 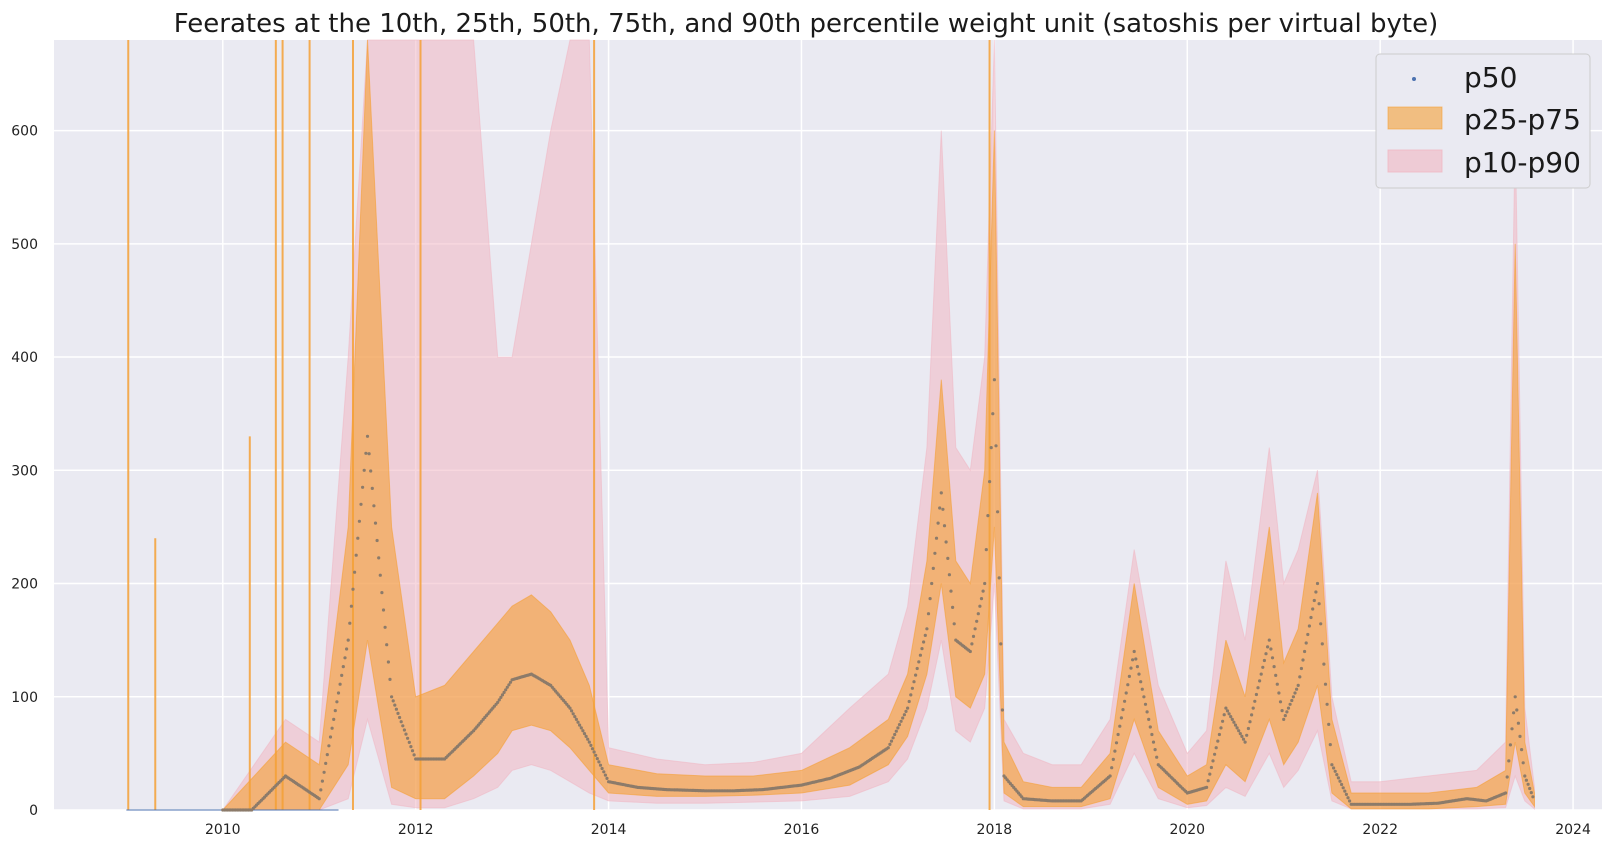 What do you see at coordinates (24, 471) in the screenshot?
I see `y-tick-label: 300` at bounding box center [24, 471].